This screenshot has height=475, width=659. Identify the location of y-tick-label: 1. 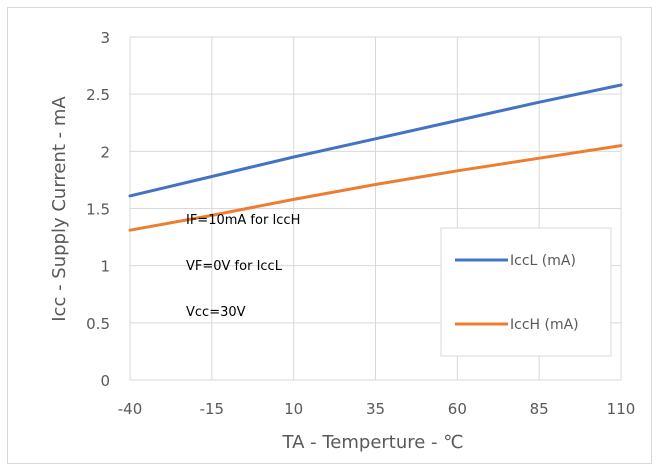
(105, 267).